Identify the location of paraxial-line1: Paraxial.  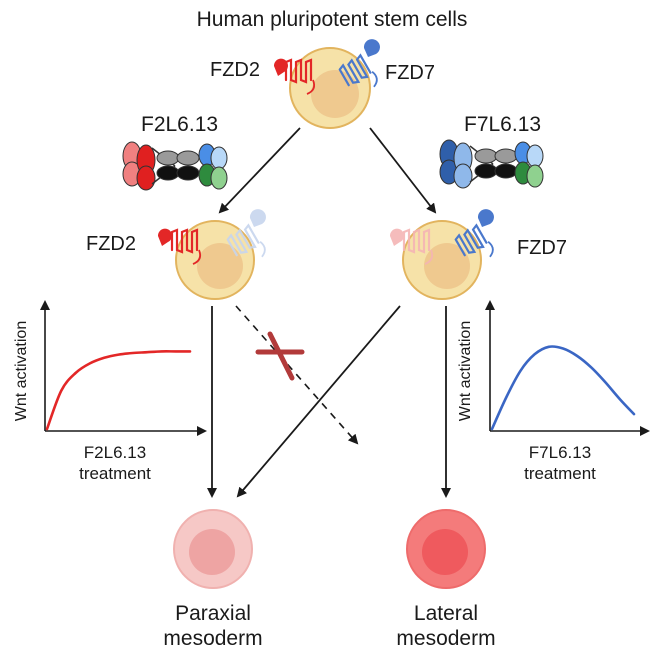
(213, 613).